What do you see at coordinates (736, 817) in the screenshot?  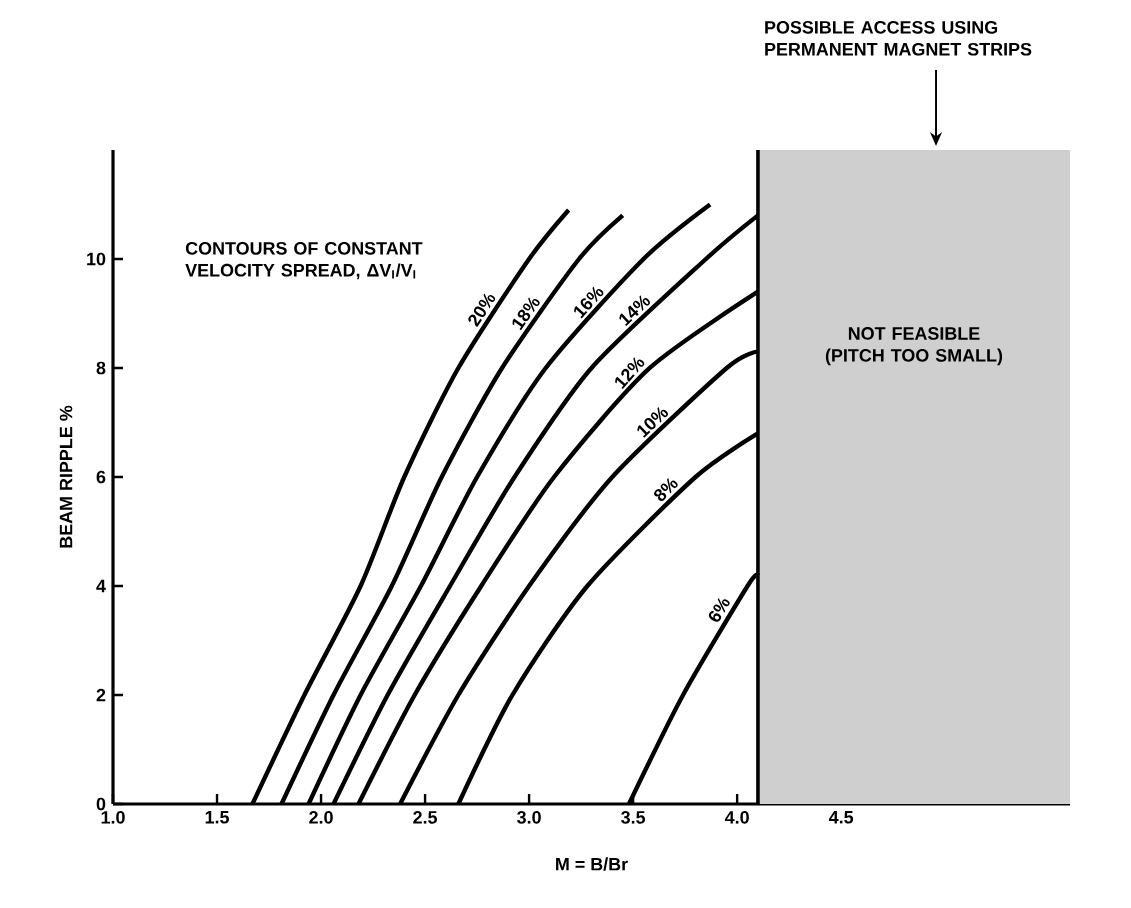 I see `x-tick-label: 4.0` at bounding box center [736, 817].